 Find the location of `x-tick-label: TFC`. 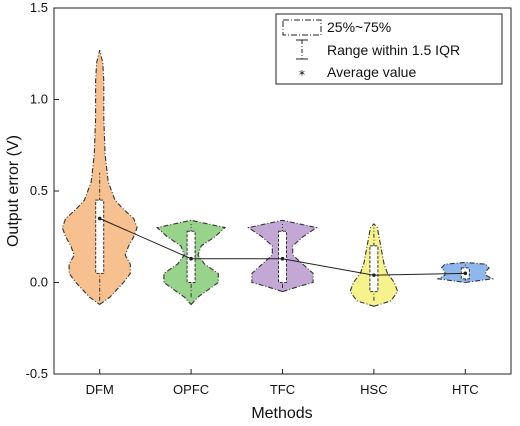

x-tick-label: TFC is located at coordinates (282, 389).